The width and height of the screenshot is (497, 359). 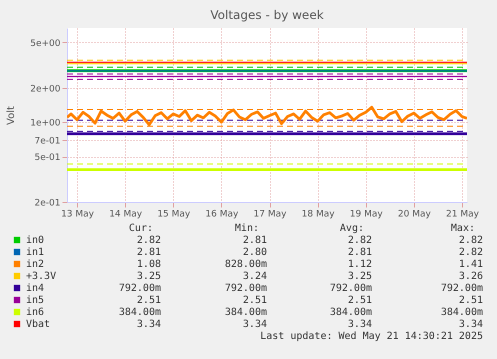 What do you see at coordinates (371, 336) in the screenshot?
I see `text: Last update: Wed May 21 14:30:21 2025` at bounding box center [371, 336].